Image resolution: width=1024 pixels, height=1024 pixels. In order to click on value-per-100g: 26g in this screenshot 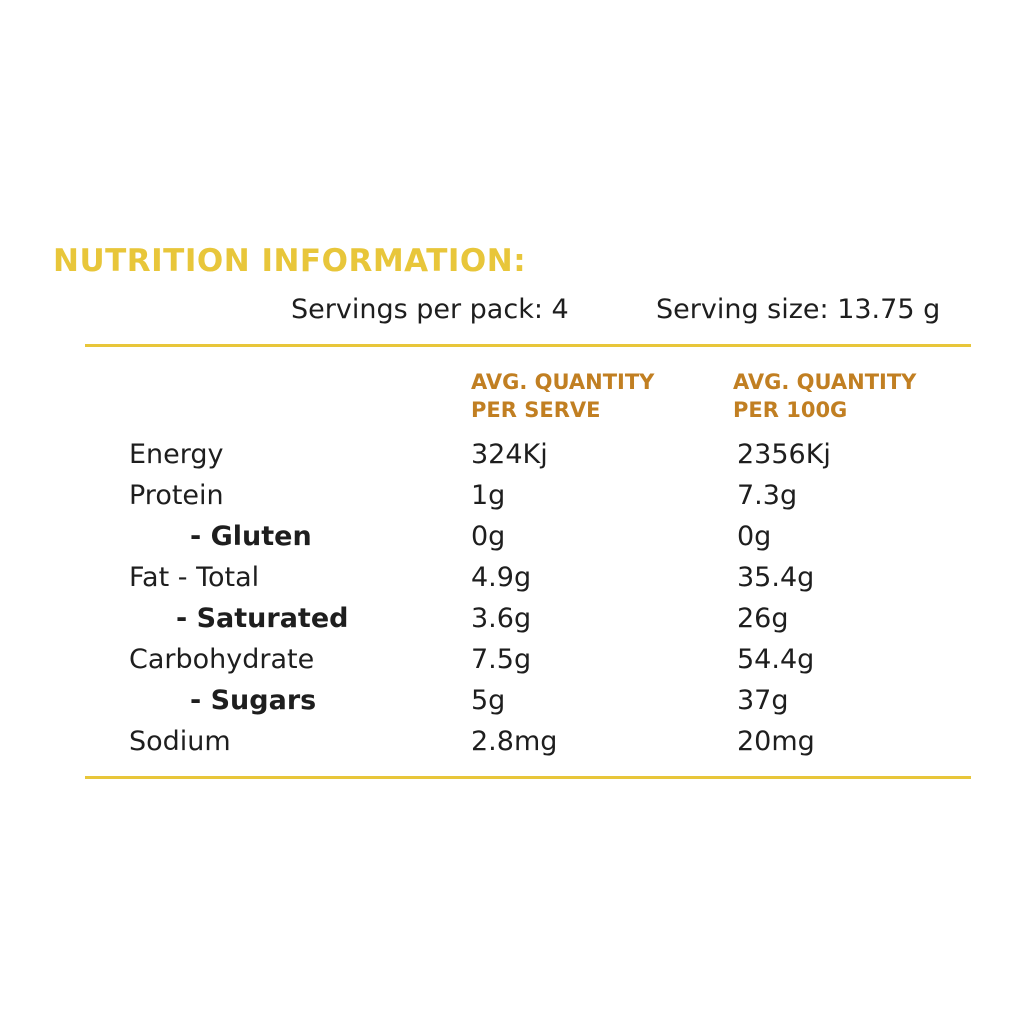, I will do `click(763, 618)`.